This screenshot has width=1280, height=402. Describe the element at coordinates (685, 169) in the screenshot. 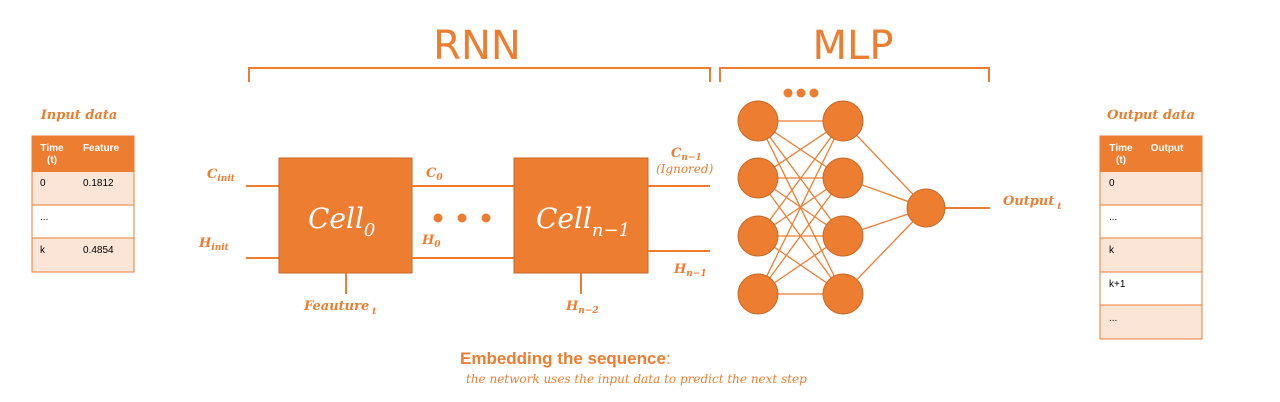

I see `ignored-label: (Ignored)` at that location.